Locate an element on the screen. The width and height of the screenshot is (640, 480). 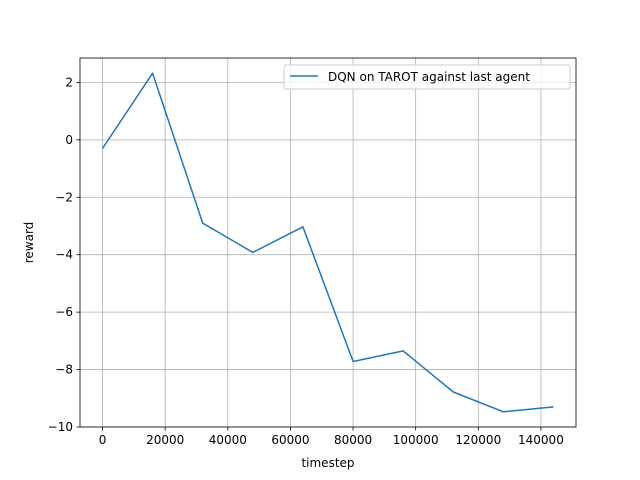
y-tick-label: 0 is located at coordinates (69, 140).